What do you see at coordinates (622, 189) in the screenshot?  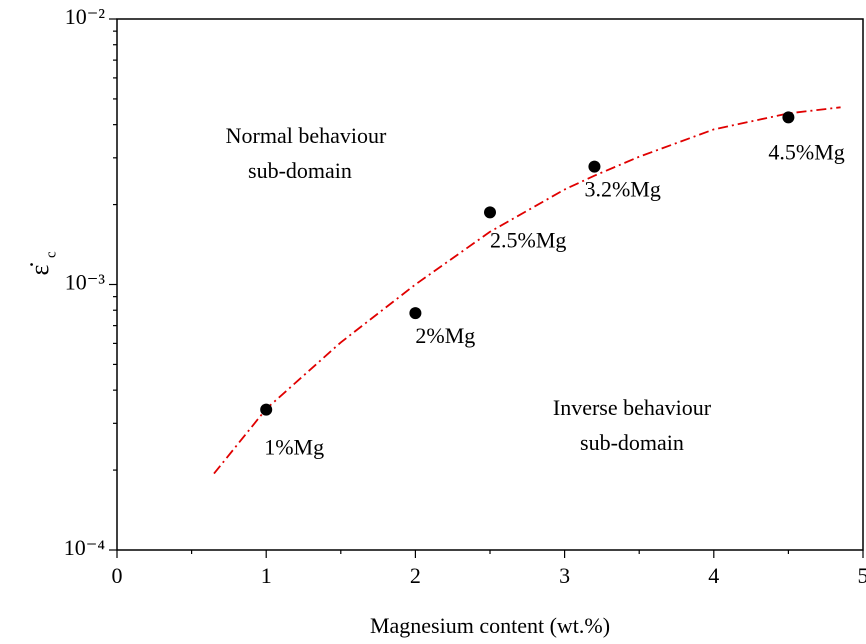 I see `point-label: 3.2%Mg` at bounding box center [622, 189].